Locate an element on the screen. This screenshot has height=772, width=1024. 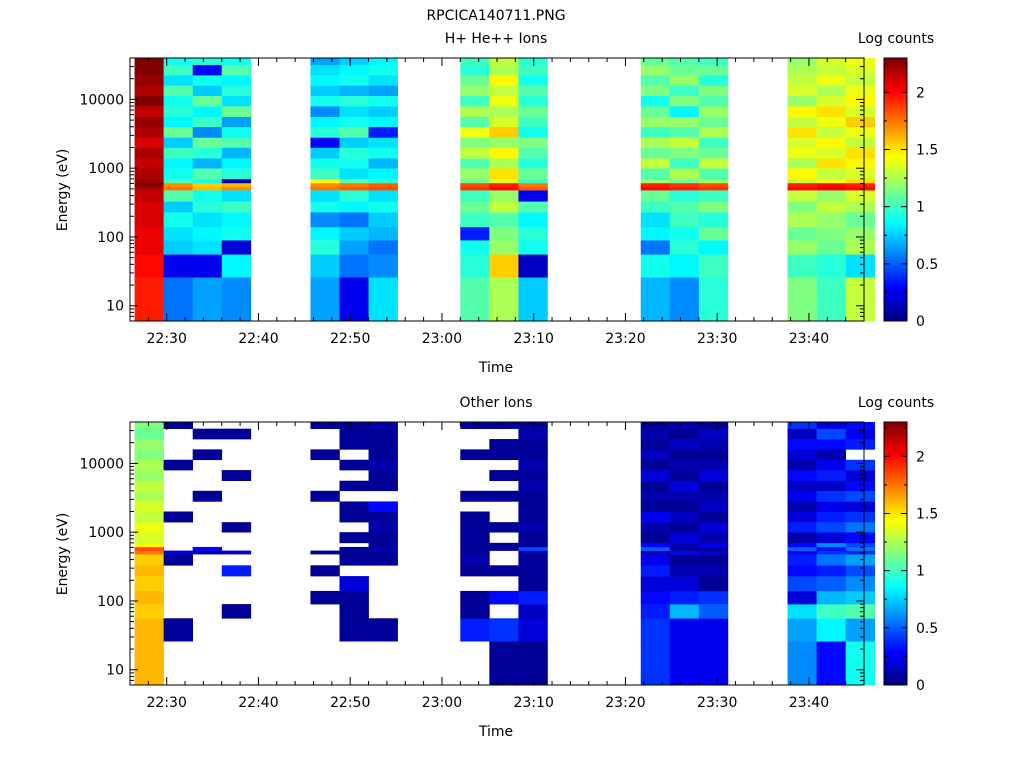
y-tick-label: 10 is located at coordinates (115, 307).